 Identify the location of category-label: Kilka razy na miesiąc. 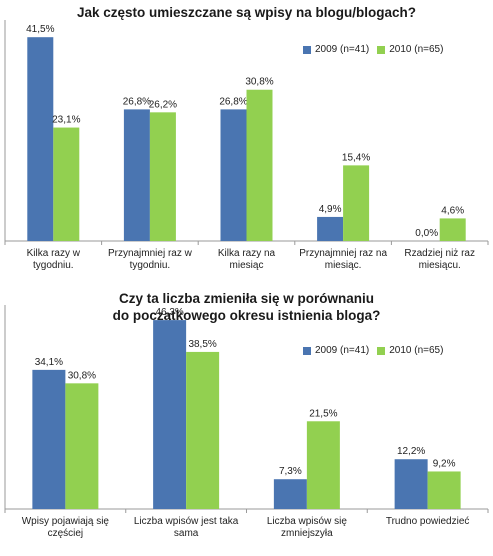
(247, 259).